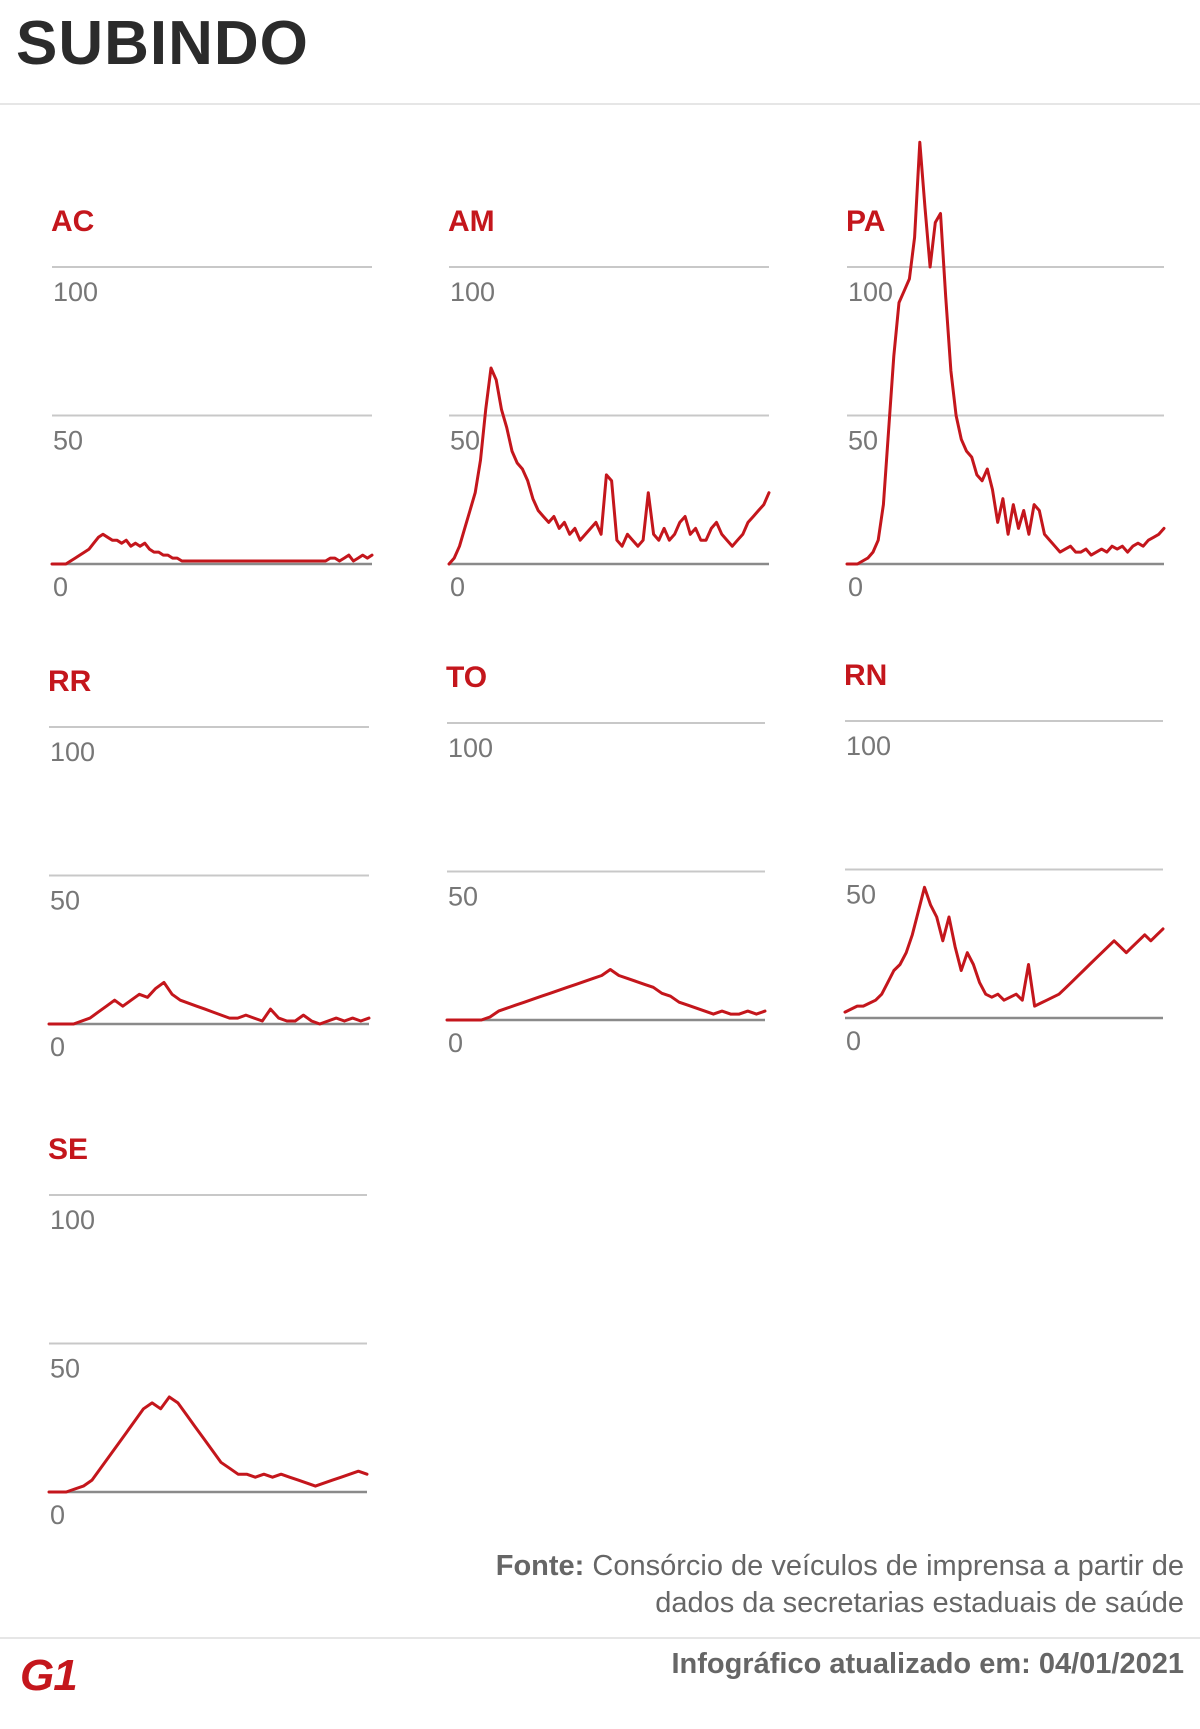  What do you see at coordinates (851, 1664) in the screenshot?
I see `updated-label: Infográfico atualizado em:` at bounding box center [851, 1664].